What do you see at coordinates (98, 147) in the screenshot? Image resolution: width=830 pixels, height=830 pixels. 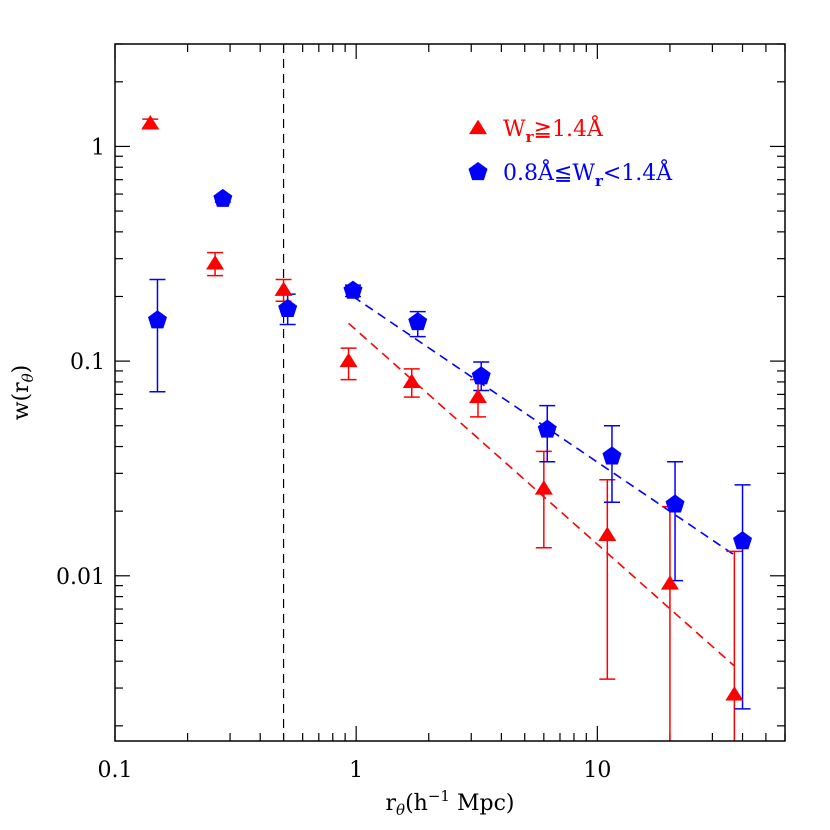 I see `y-tick-label: 1` at bounding box center [98, 147].